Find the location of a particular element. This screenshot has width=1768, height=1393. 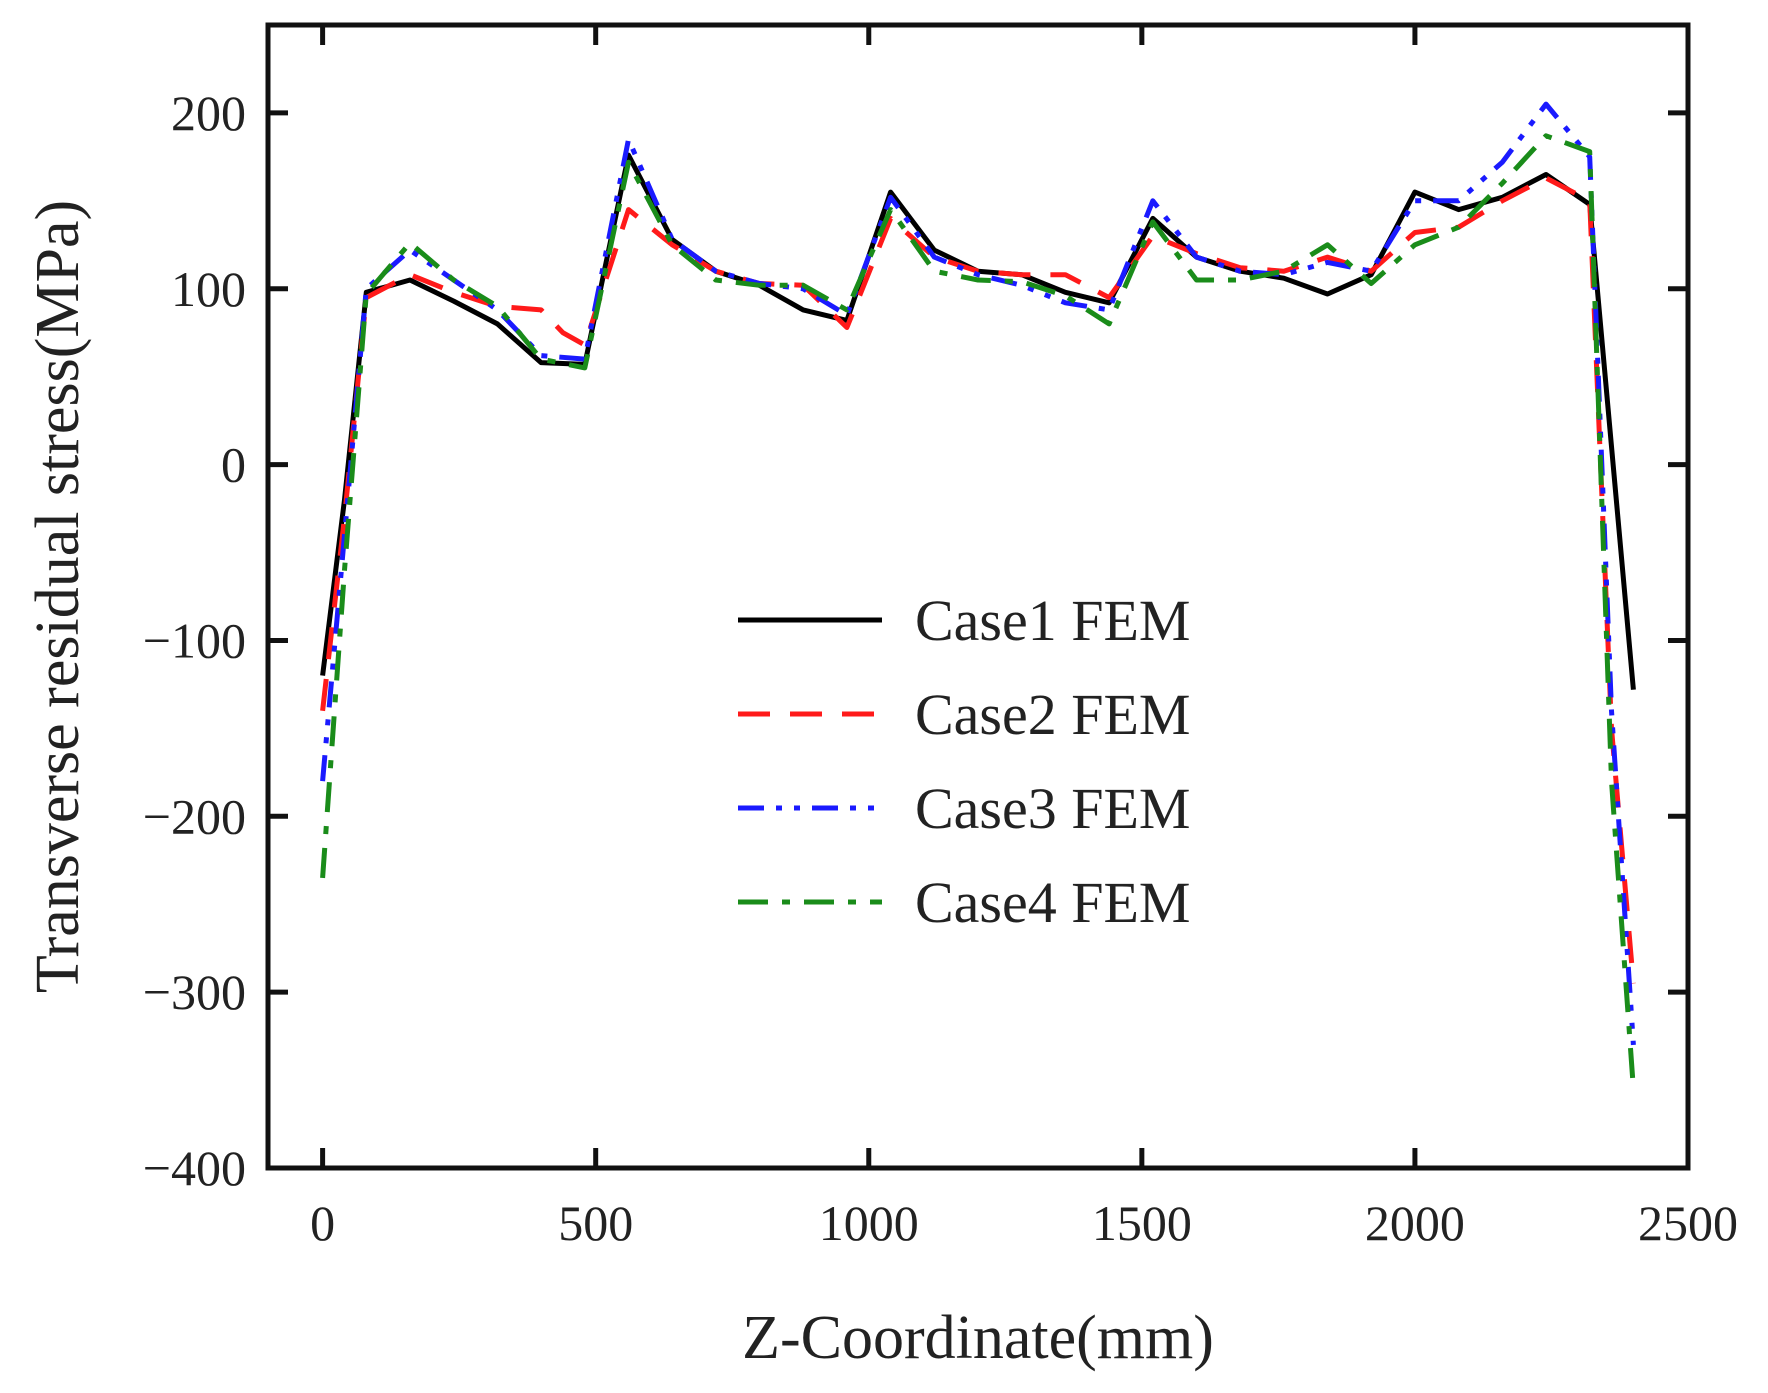

x-tick-label: 2500 is located at coordinates (1688, 1223).